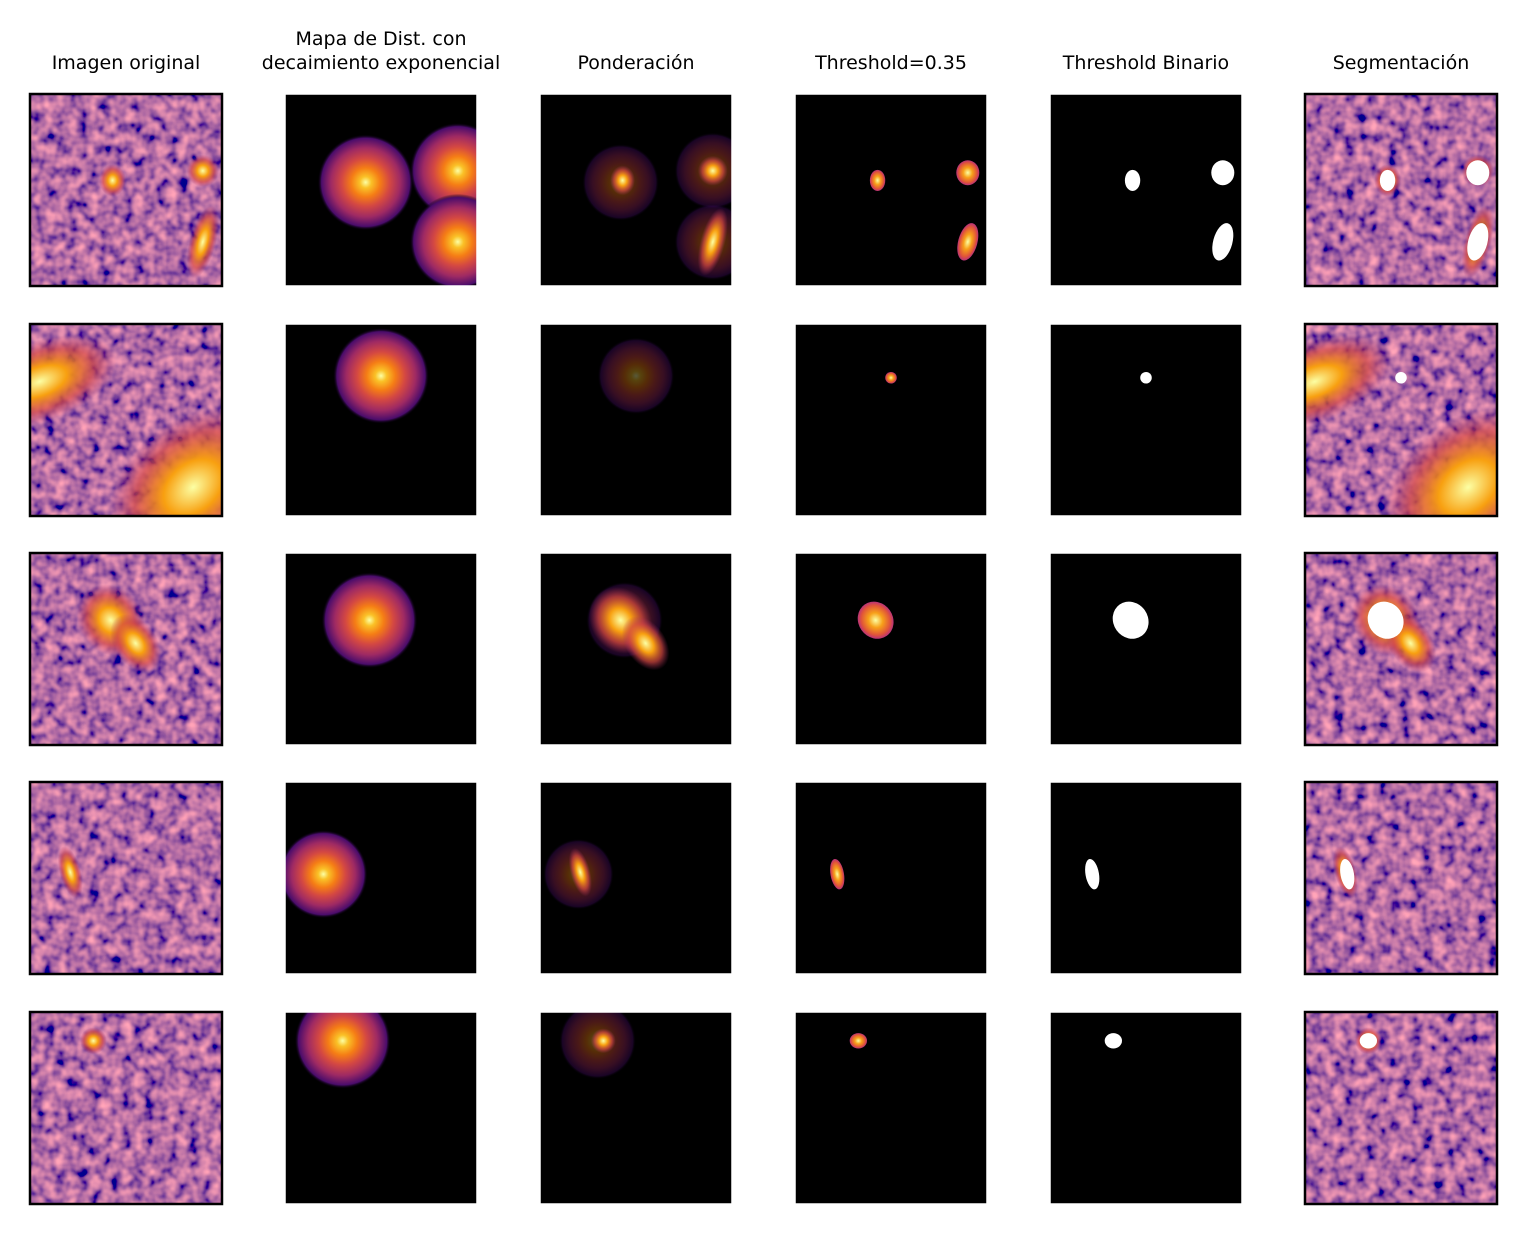  What do you see at coordinates (380, 39) in the screenshot?
I see `column-title: Mapa de Dist. con` at bounding box center [380, 39].